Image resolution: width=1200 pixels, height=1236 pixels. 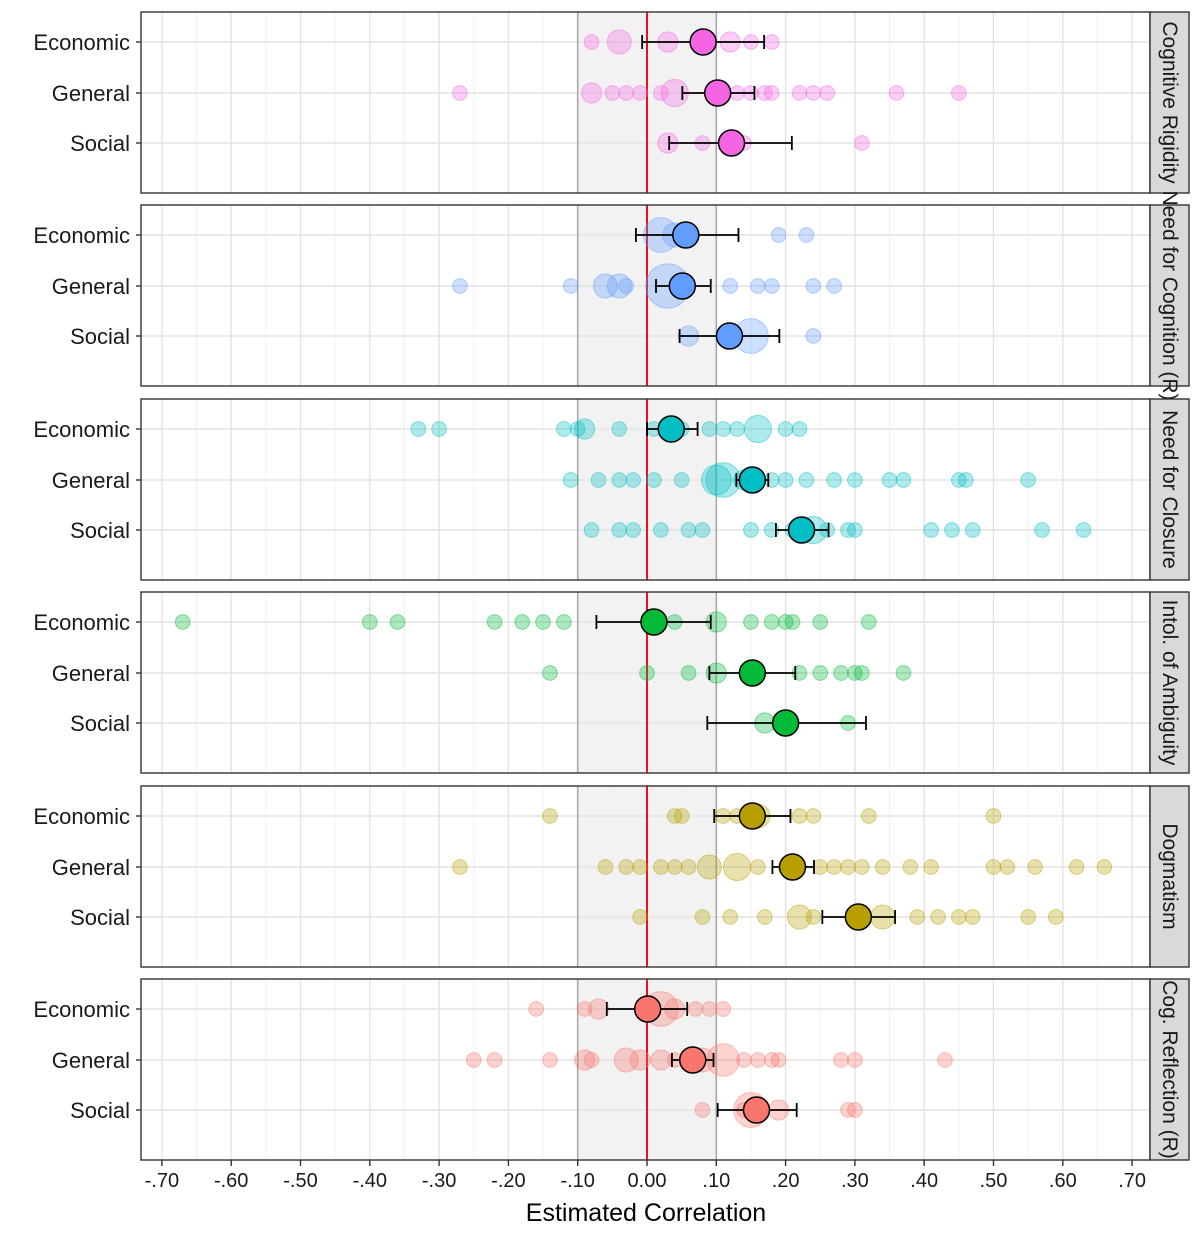 I want to click on facet-strip-label: Cognitive Rigidity, so click(x=1169, y=102).